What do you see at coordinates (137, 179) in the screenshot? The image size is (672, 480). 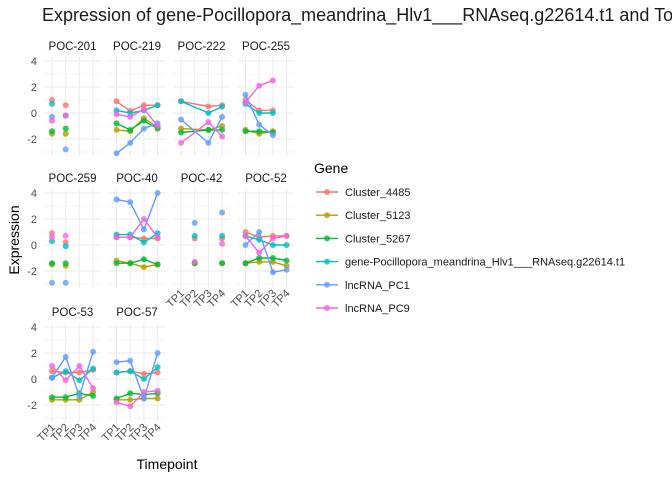 I see `facet-strip-label: POC-40` at bounding box center [137, 179].